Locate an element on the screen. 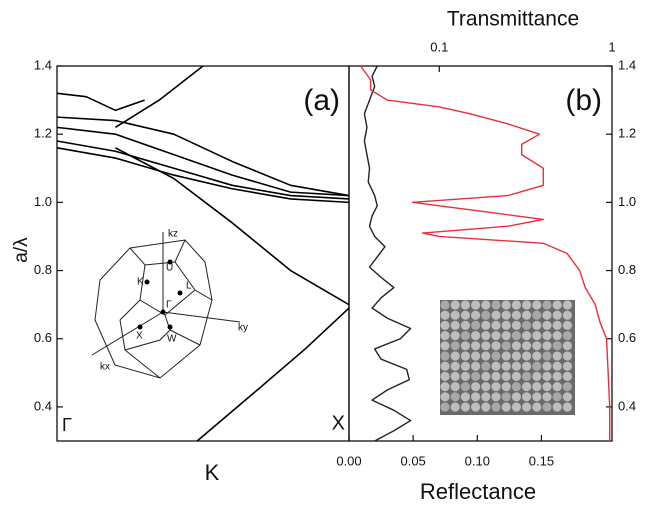 The width and height of the screenshot is (652, 506). inset-label: Γ is located at coordinates (169, 305).